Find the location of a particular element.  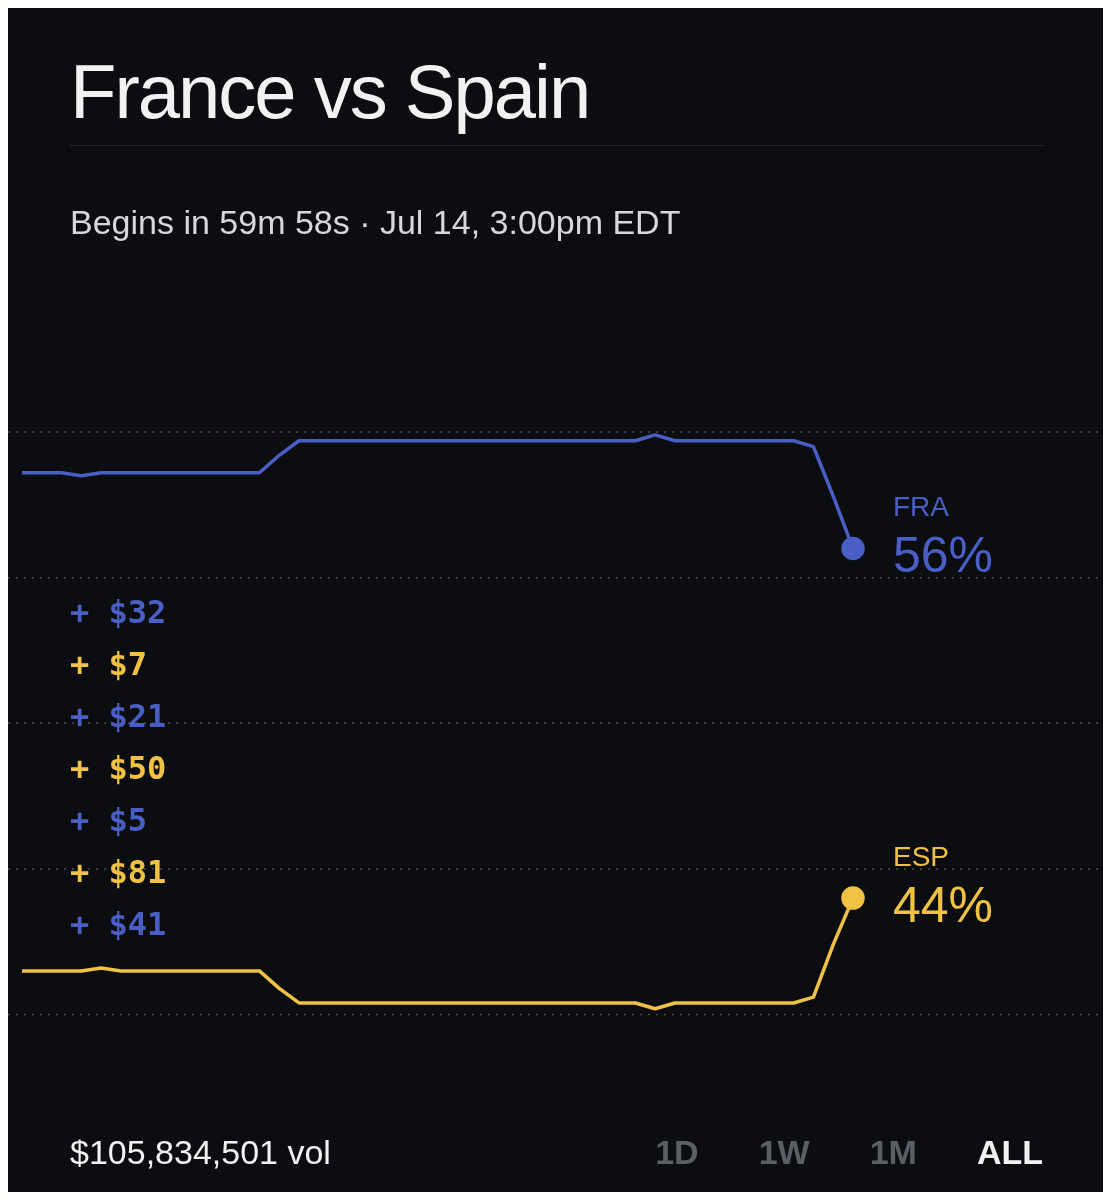

annotation: + $5 is located at coordinates (109, 820).